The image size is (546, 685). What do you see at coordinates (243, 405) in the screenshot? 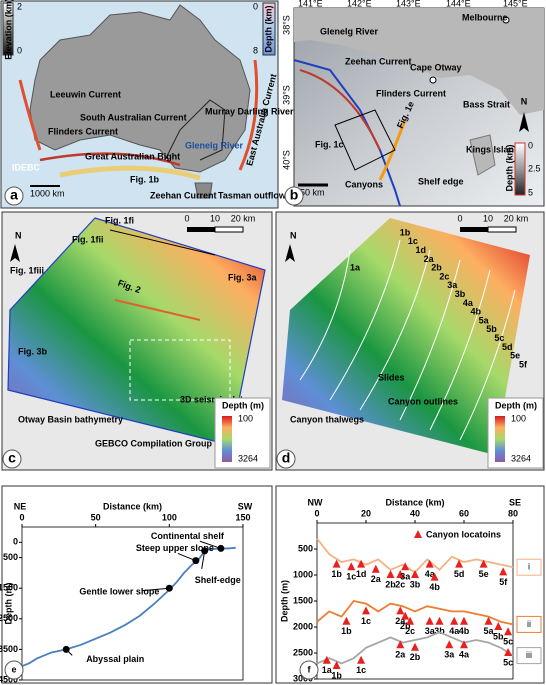
I see `colorbar-title: Depth (m)` at bounding box center [243, 405].